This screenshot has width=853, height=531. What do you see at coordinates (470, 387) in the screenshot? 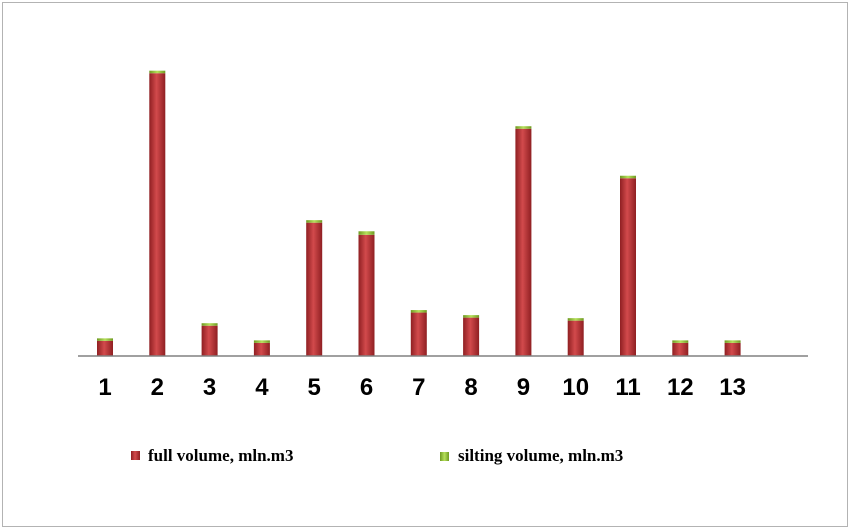
I see `x-tick-label-8: 8` at bounding box center [470, 387].